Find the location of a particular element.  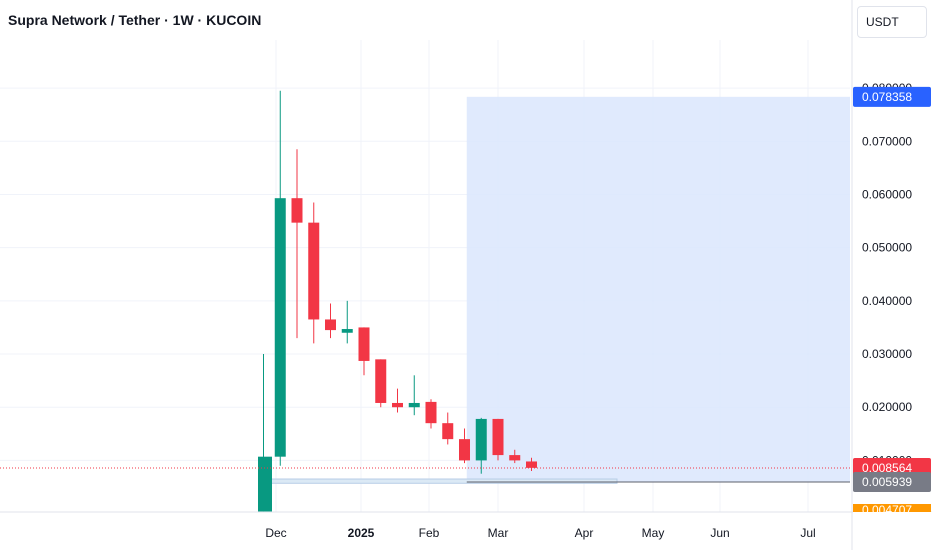

price-badge-label: 0.078358 is located at coordinates (887, 97).